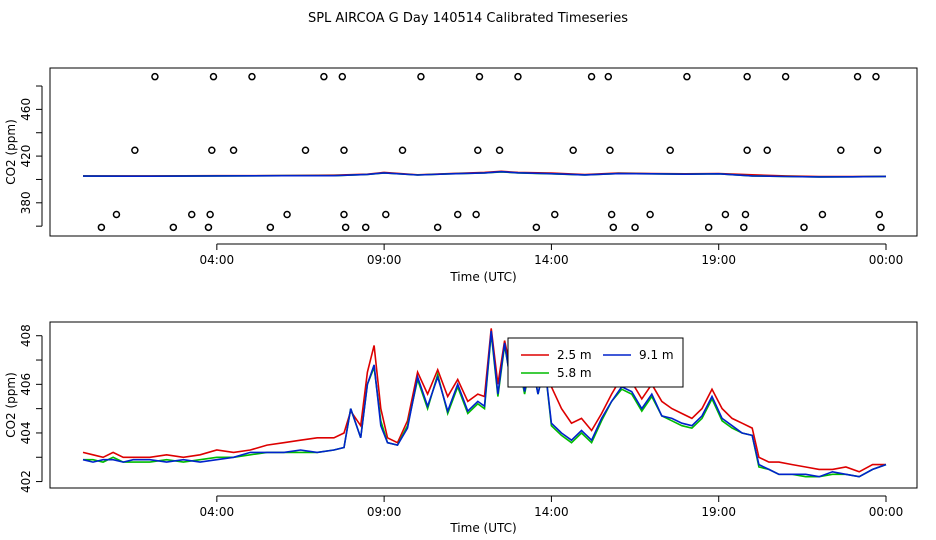  Describe the element at coordinates (26, 109) in the screenshot. I see `y-tick-label: 460` at that location.